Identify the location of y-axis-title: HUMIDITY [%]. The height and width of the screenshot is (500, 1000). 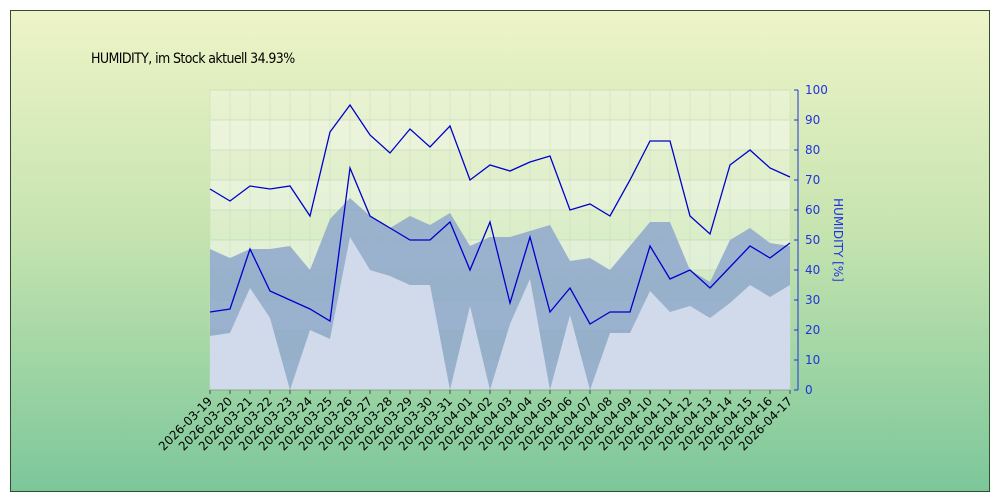
(838, 240).